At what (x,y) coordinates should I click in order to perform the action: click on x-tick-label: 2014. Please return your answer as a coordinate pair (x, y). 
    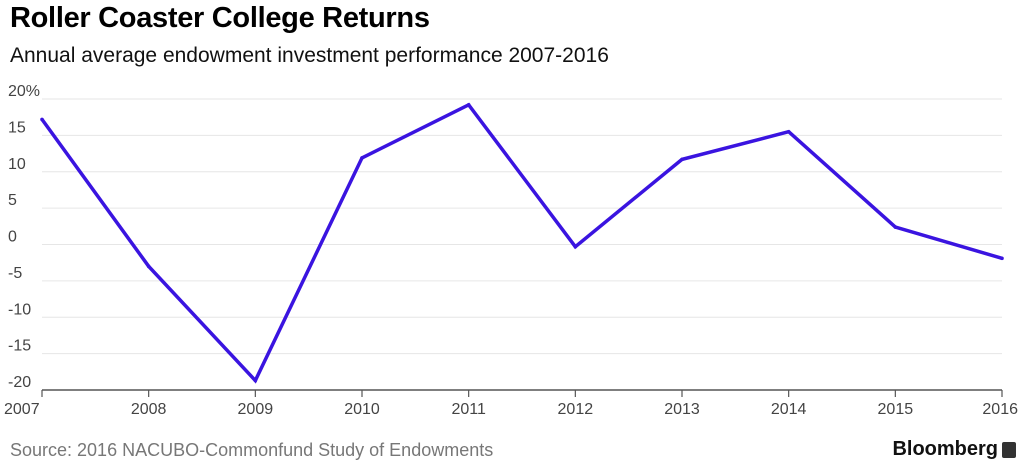
    Looking at the image, I should click on (789, 409).